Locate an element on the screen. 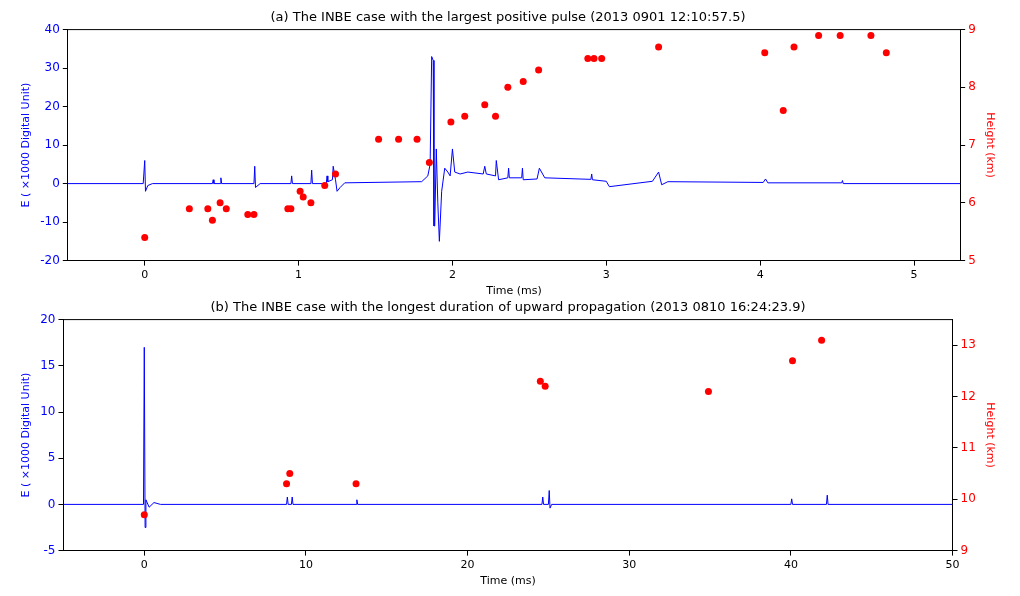 The height and width of the screenshot is (596, 1020). chart-title: (a) The INBE case with the largest positive pulse (2013 0901 12:10:57.5) is located at coordinates (508, 17).